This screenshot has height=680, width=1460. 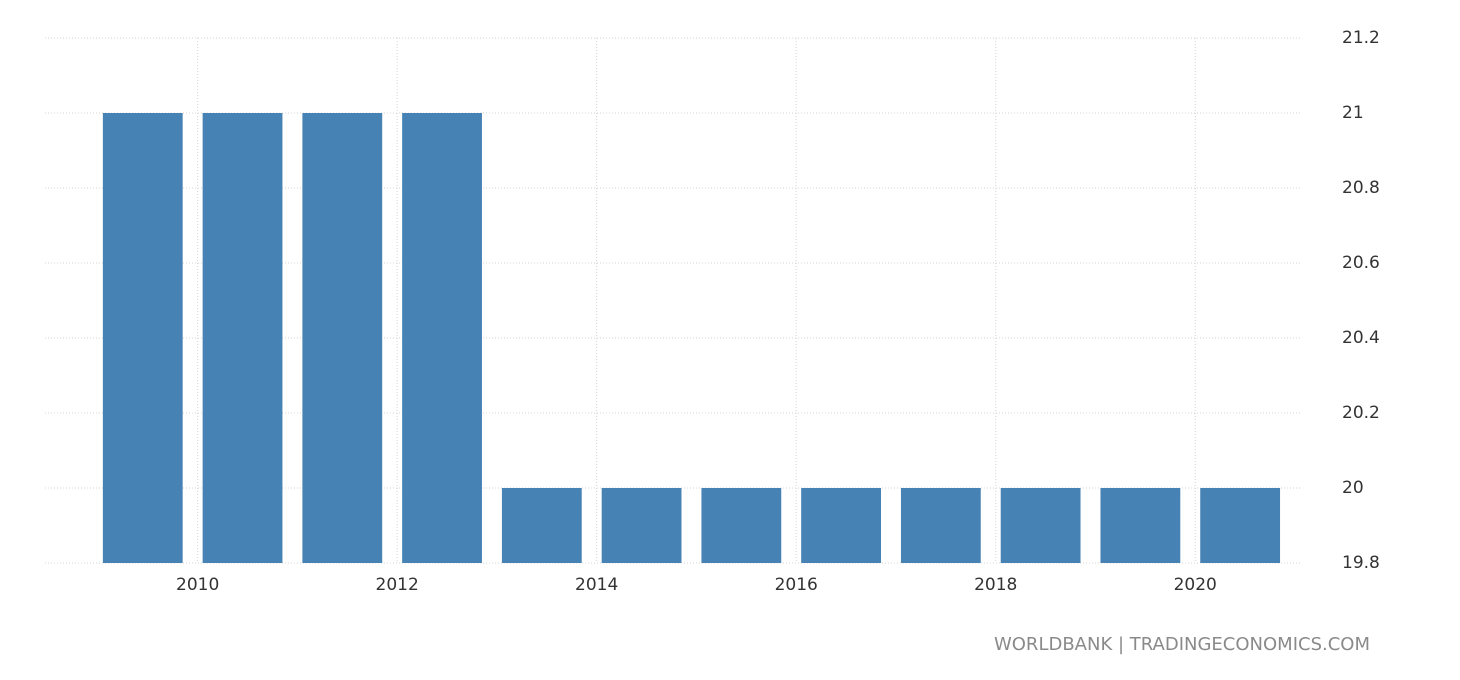 I want to click on y-tick-label: 21.2, so click(x=1361, y=38).